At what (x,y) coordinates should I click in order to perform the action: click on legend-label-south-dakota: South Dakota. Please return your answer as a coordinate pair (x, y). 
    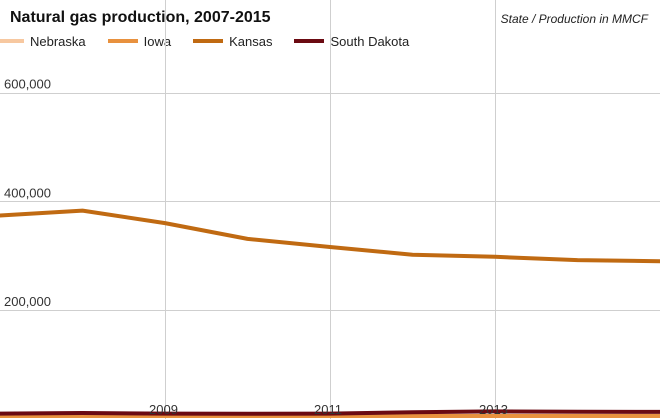
    Looking at the image, I should click on (370, 41).